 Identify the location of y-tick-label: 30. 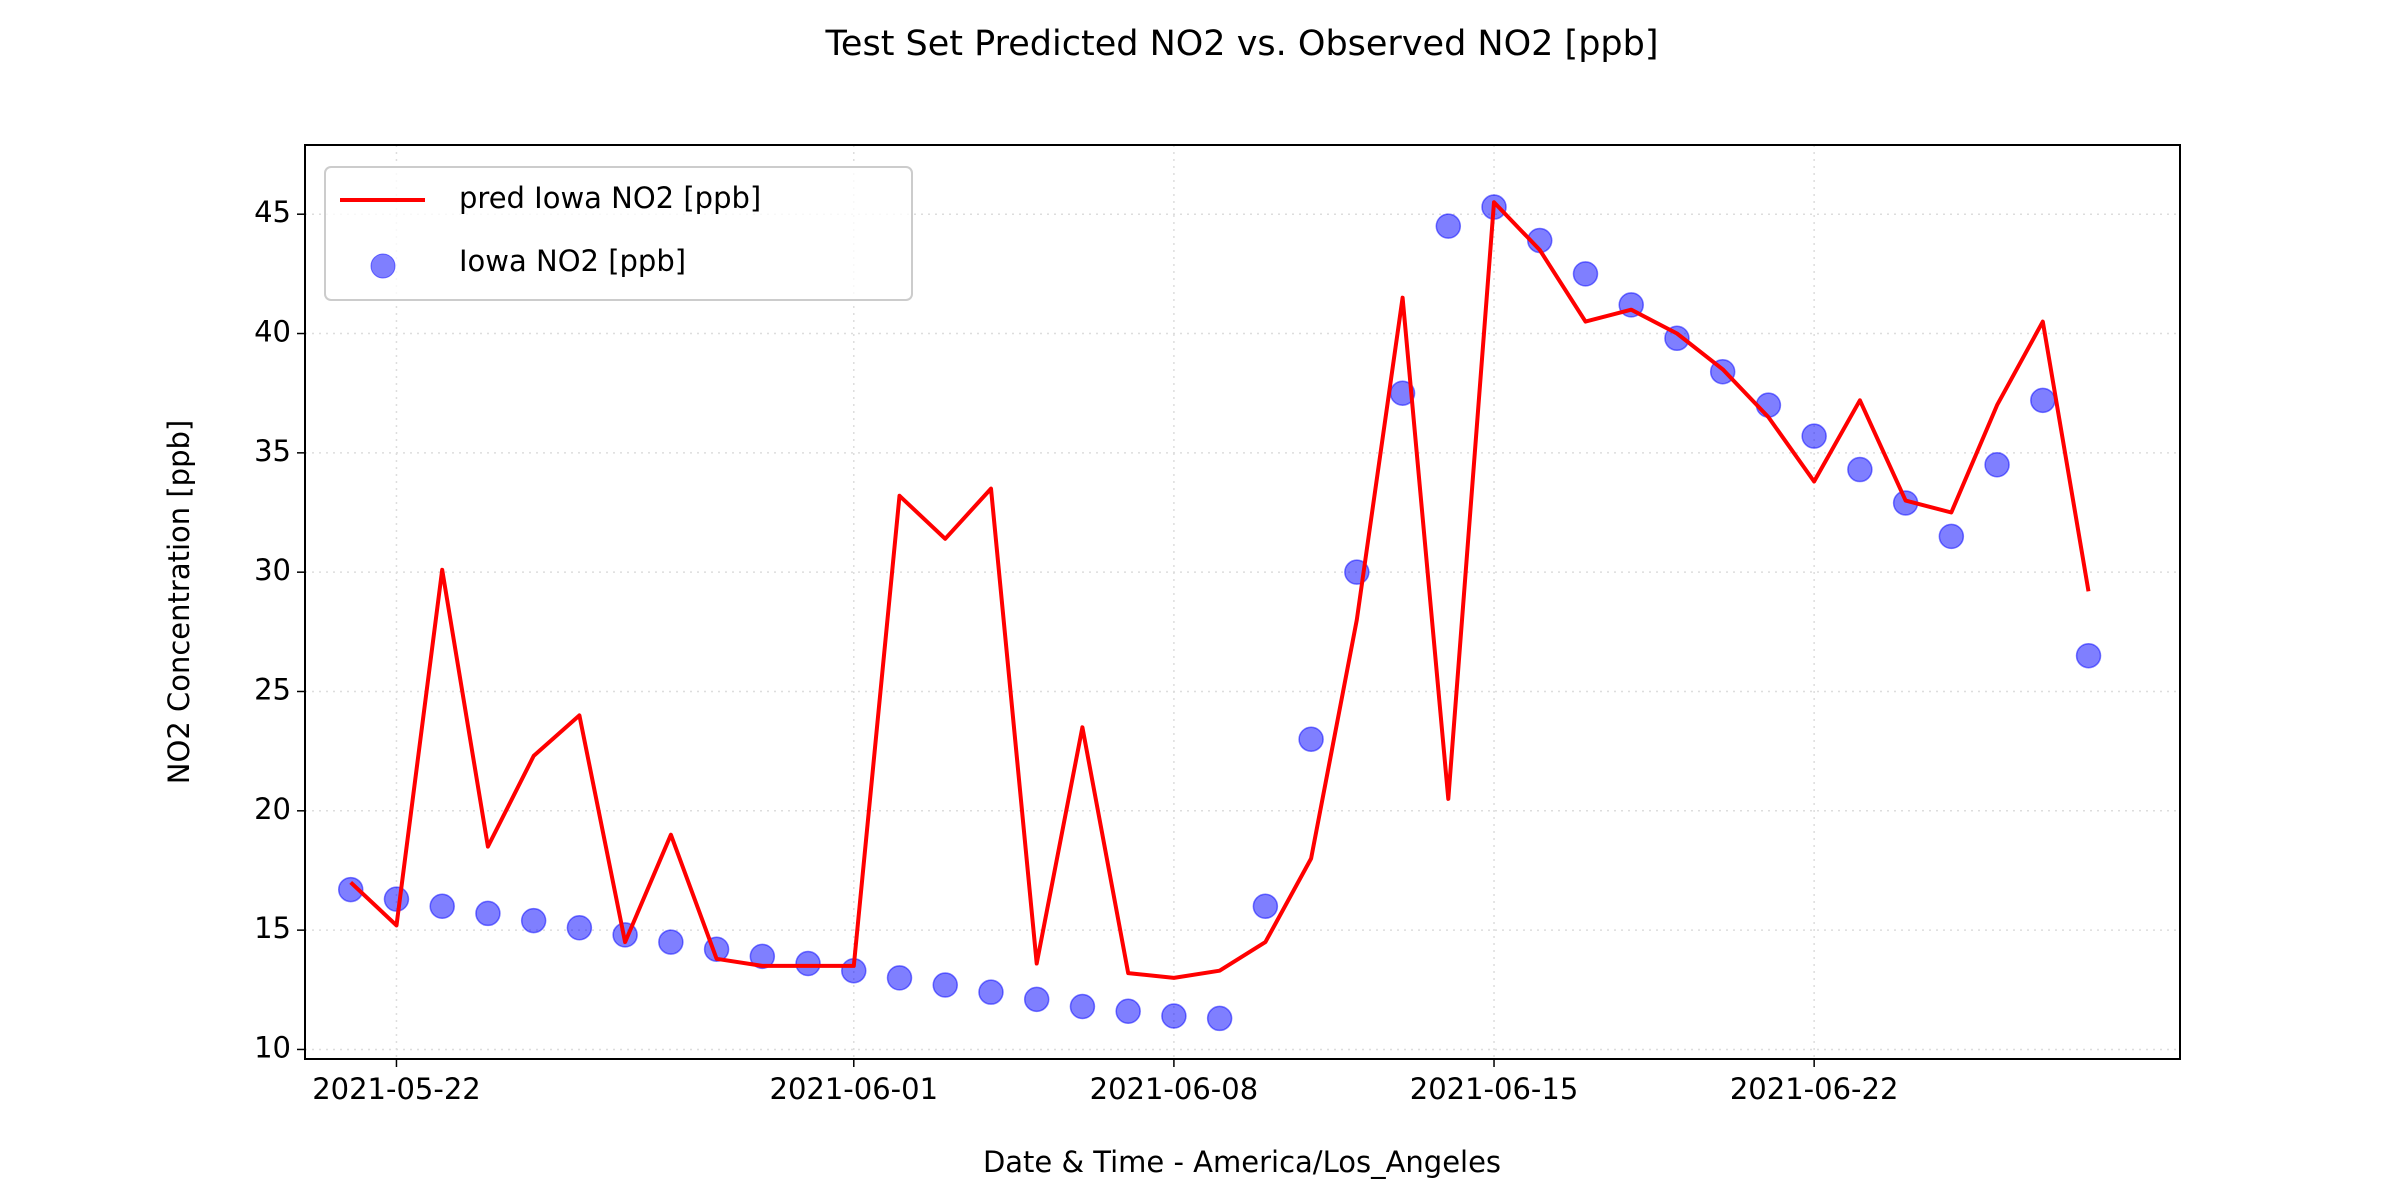
(272, 570).